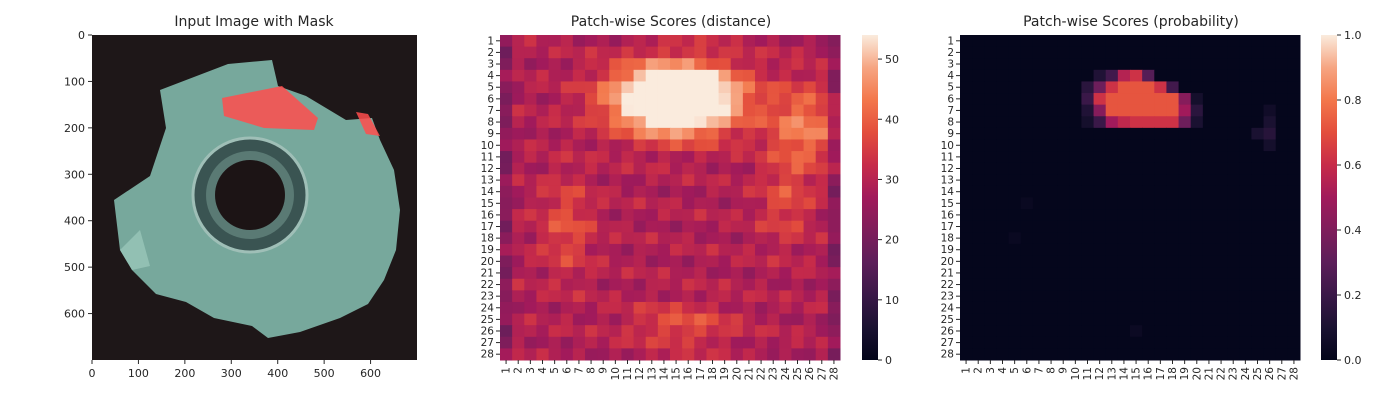  What do you see at coordinates (947, 355) in the screenshot?
I see `y-tick-label: 28` at bounding box center [947, 355].